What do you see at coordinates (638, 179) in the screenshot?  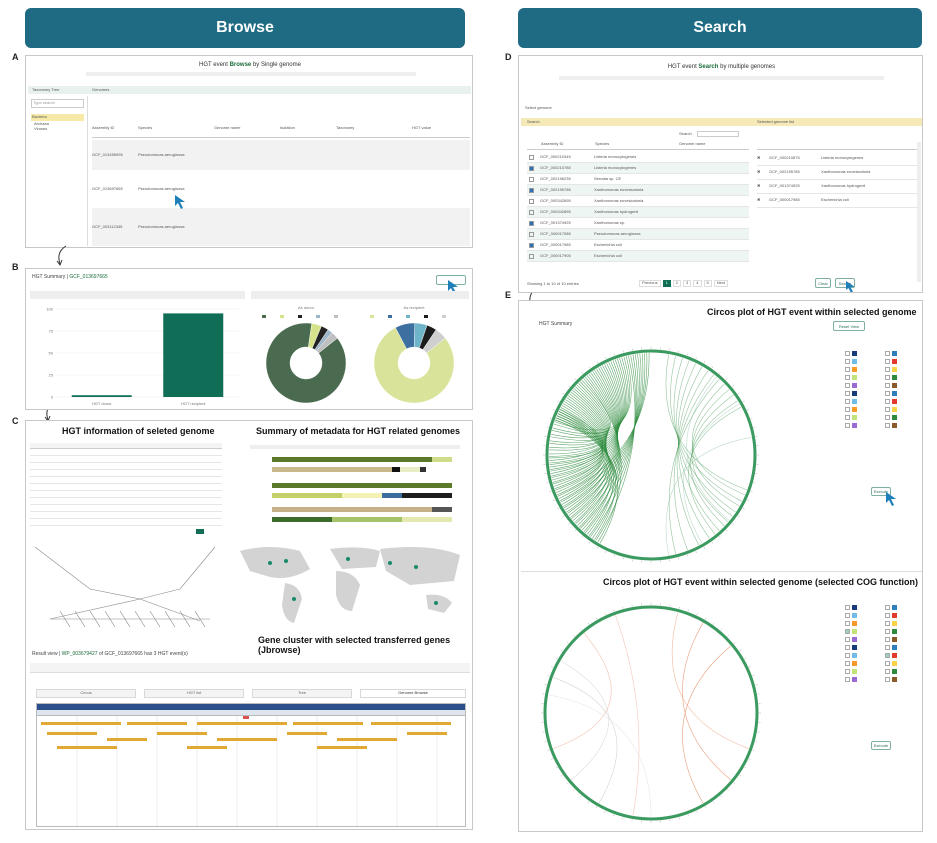 I see `table-row: GCF_002196235 Serratia sp. CE` at bounding box center [638, 179].